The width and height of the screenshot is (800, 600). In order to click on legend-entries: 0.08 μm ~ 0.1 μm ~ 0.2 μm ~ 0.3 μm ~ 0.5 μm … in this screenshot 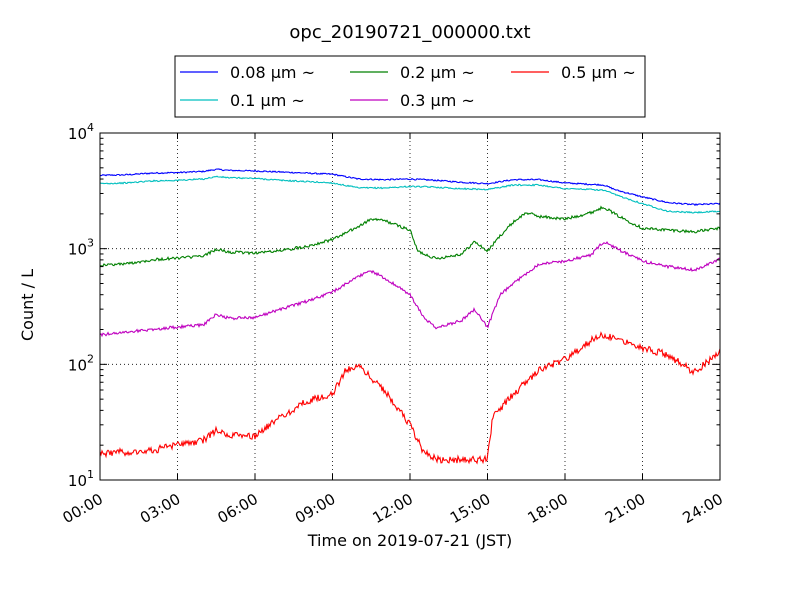, I will do `click(408, 86)`.